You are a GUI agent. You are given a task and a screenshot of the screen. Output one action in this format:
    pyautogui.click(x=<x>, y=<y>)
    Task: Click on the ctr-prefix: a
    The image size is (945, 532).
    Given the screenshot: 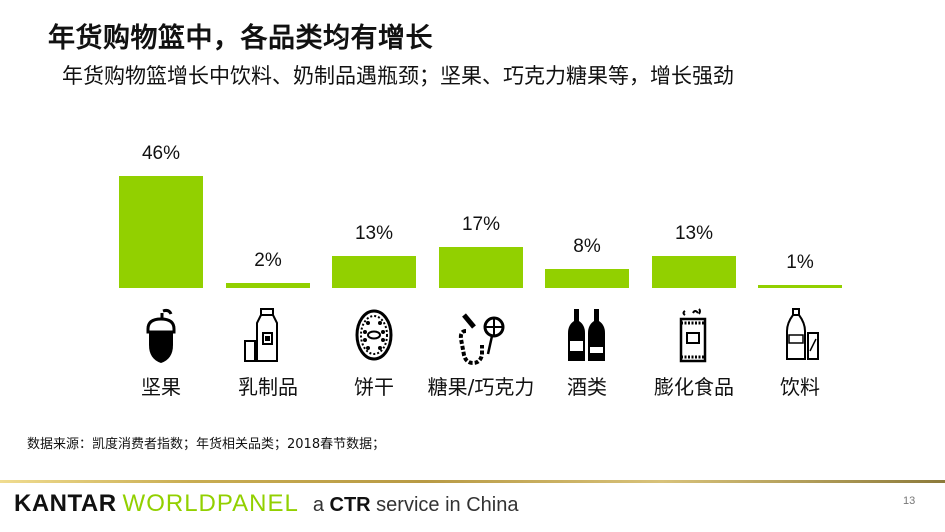 What is the action you would take?
    pyautogui.click(x=321, y=505)
    